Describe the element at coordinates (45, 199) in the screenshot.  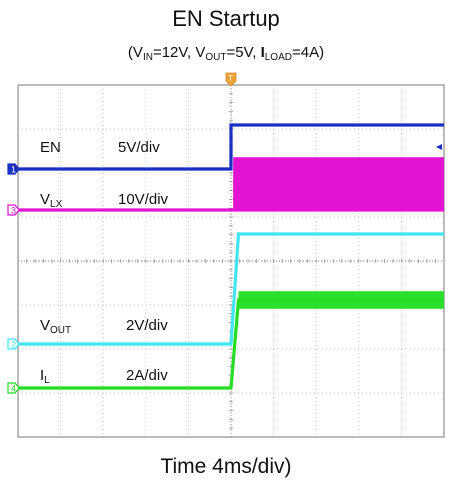
I see `vlx-label-main: V` at that location.